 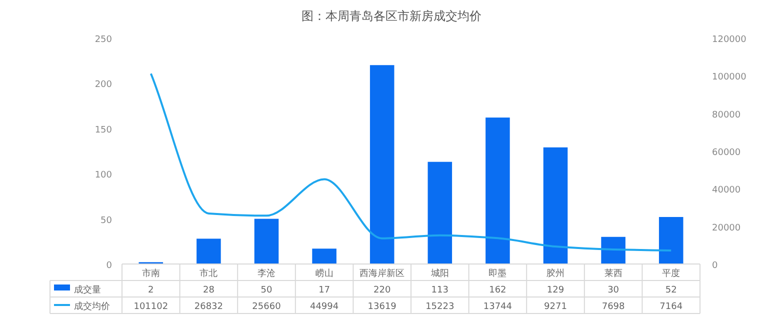 I want to click on y2-tick-label: 40000, so click(x=726, y=191).